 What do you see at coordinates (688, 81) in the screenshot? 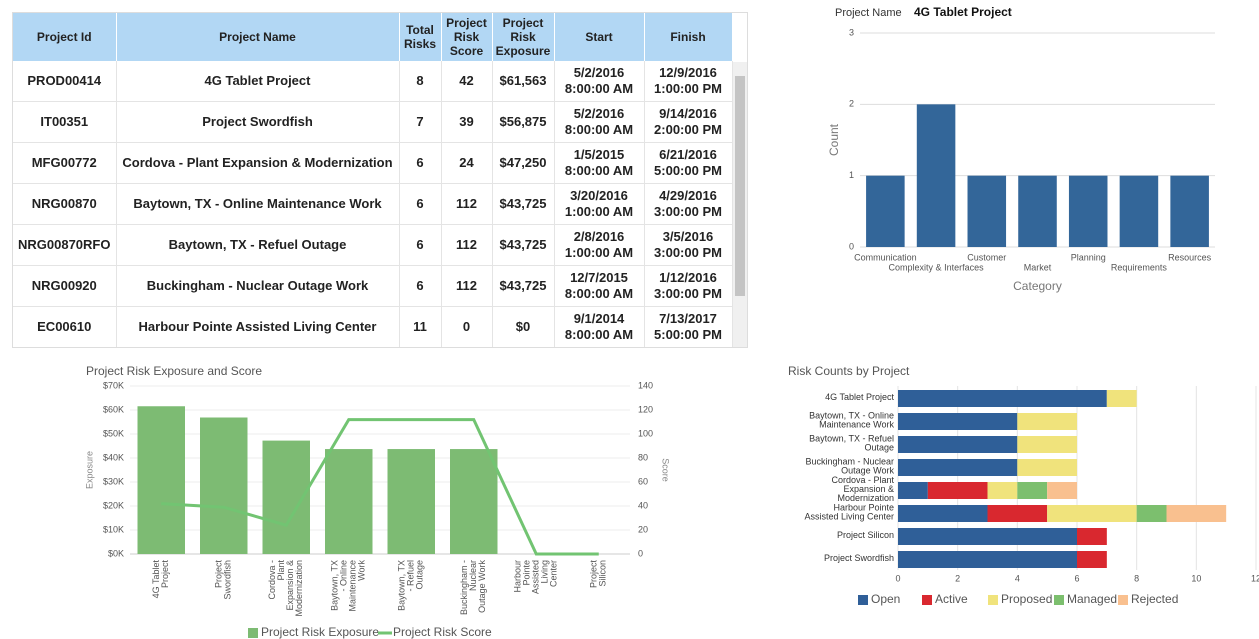
I see `table-cell: 12/9/2016 1:00:00 PM` at bounding box center [688, 81].